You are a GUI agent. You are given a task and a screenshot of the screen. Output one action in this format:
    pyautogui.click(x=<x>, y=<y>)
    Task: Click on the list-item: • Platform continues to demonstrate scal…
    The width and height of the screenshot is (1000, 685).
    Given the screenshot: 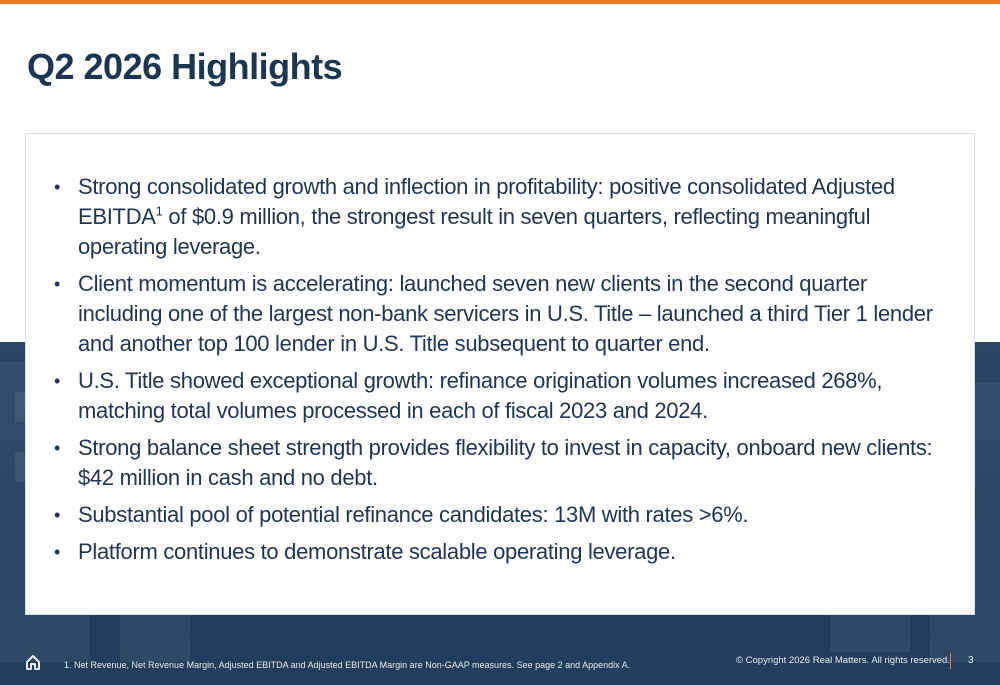 What is the action you would take?
    pyautogui.click(x=494, y=552)
    